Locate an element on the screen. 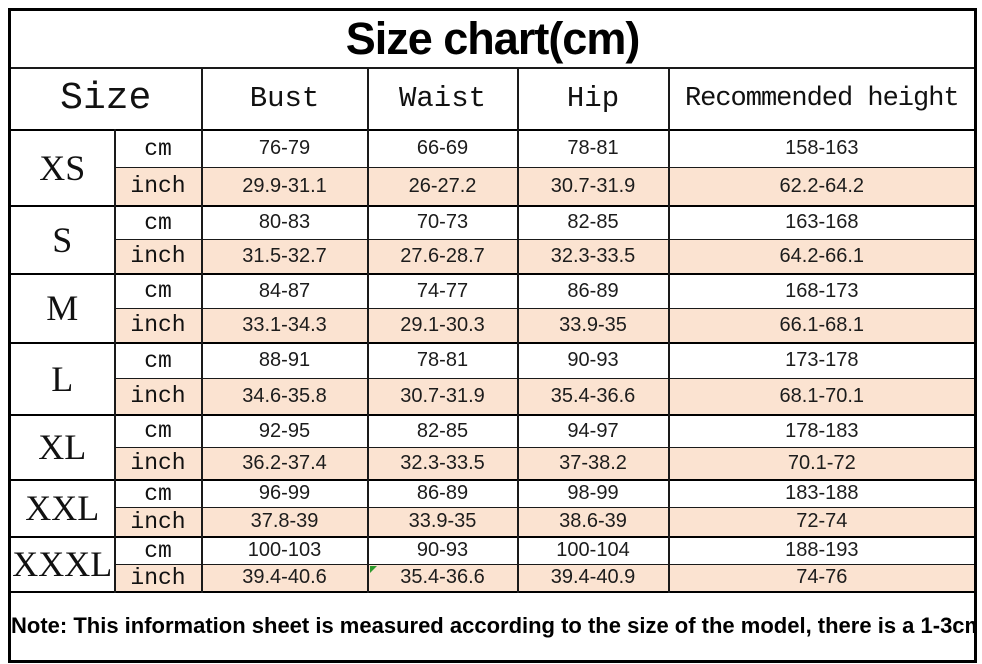 This screenshot has width=982, height=664. cell-xxxl-hip-cm: 100-104 is located at coordinates (593, 550).